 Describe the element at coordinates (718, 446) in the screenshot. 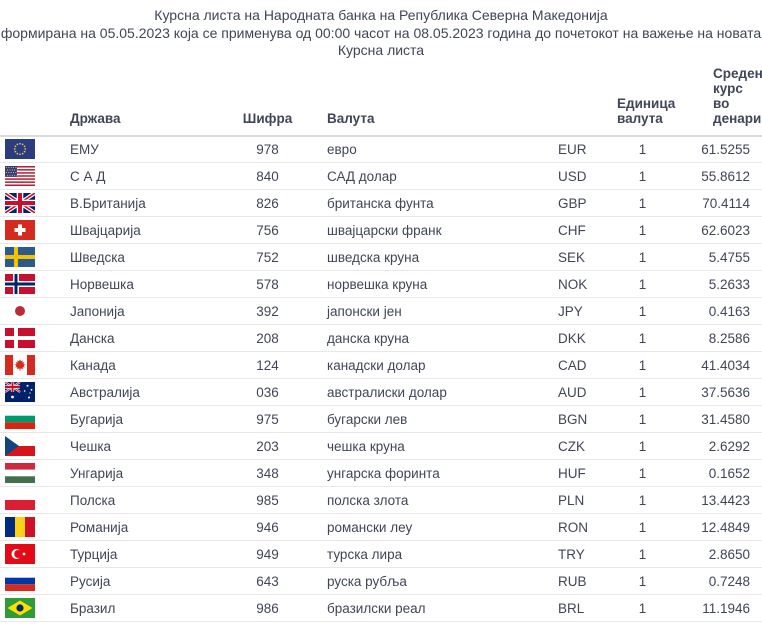

I see `rate-cell: 2.6292` at that location.